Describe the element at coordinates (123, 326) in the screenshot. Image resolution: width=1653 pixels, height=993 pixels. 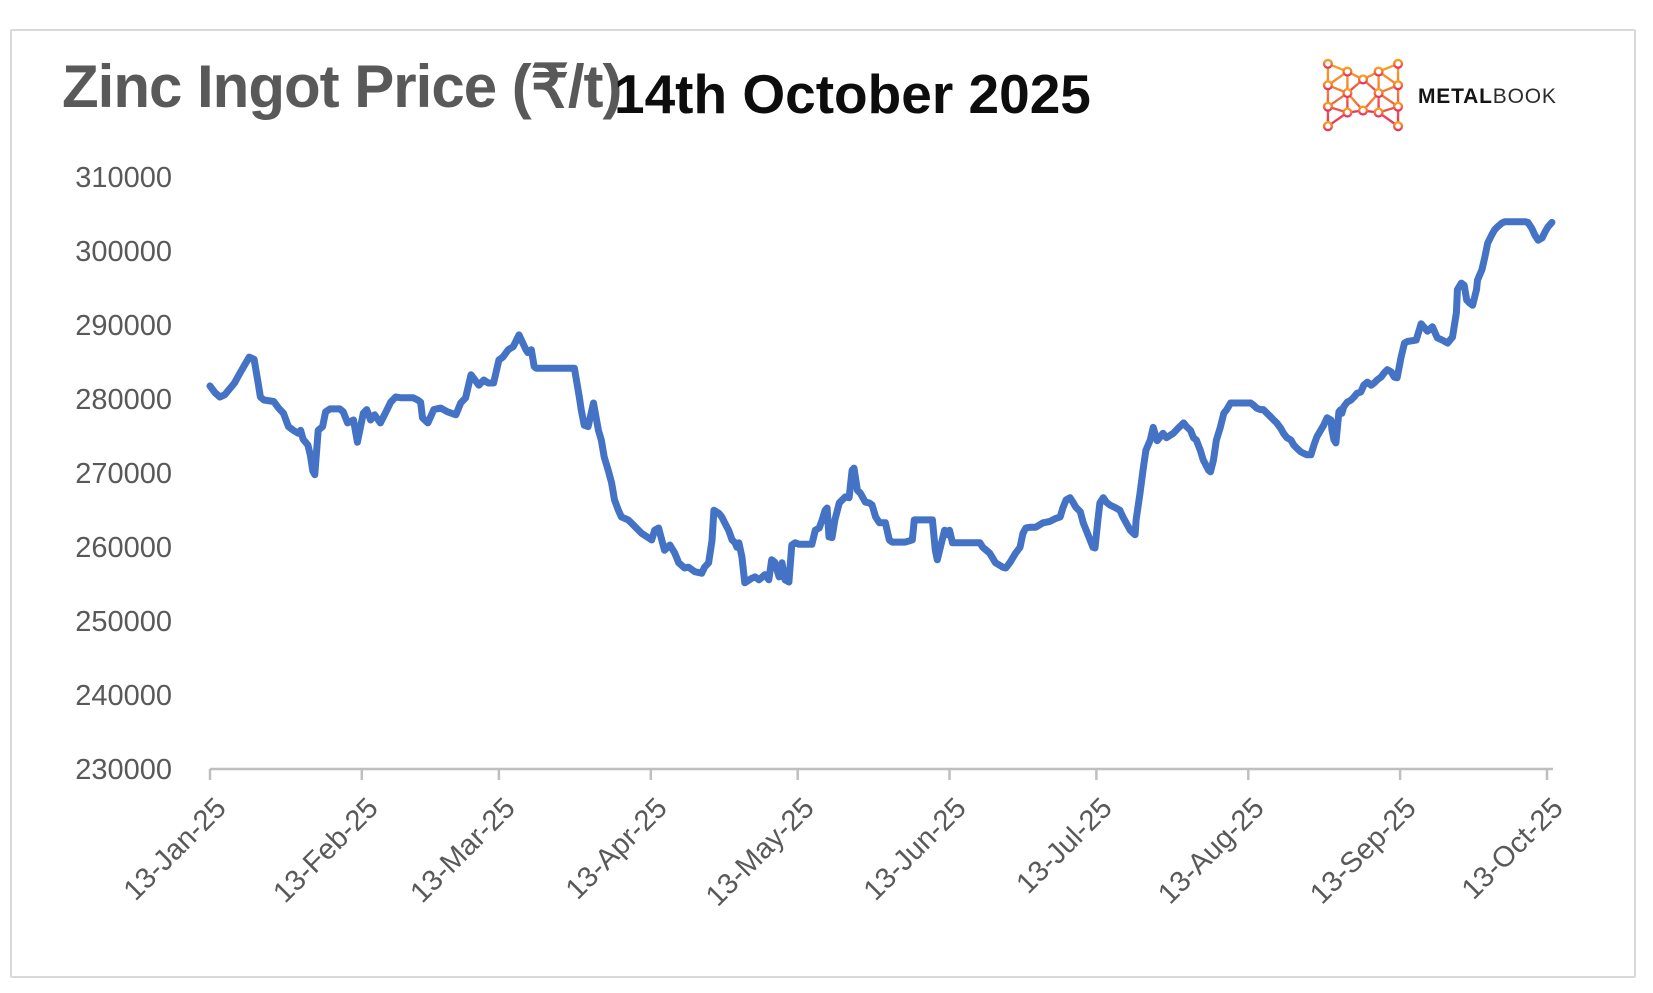
I see `y-axis-label: 290000` at that location.